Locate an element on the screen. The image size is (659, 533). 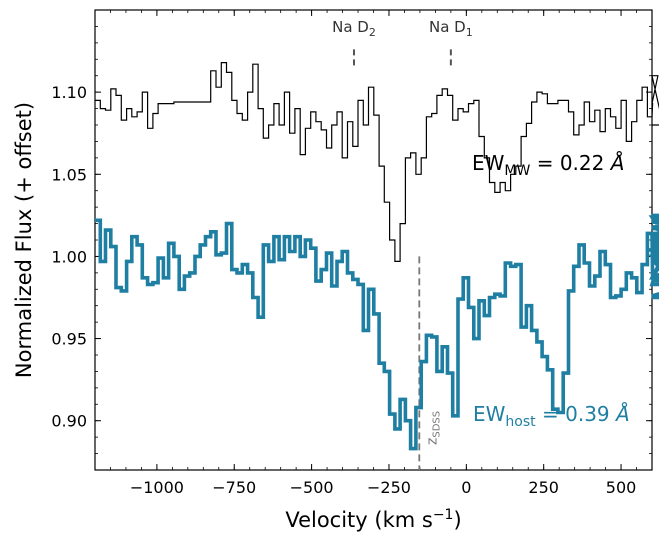
na-d-label-sub: 2 is located at coordinates (372, 32).